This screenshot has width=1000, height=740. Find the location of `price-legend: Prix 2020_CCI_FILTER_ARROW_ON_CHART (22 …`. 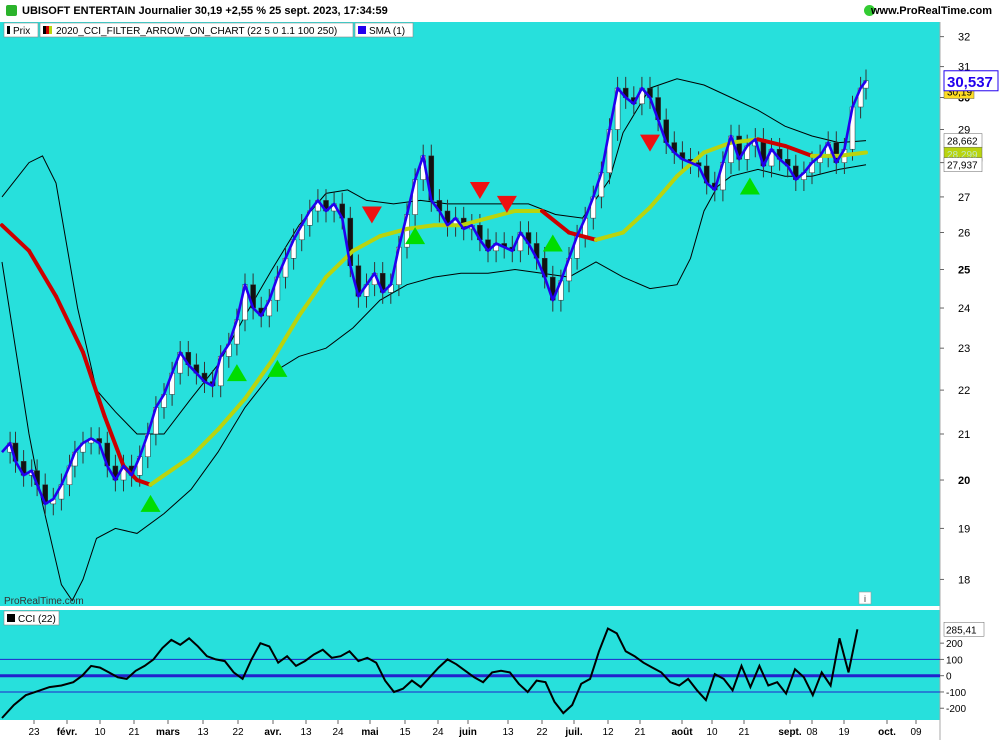

price-legend: Prix 2020_CCI_FILTER_ARROW_ON_CHART (22 … is located at coordinates (208, 30).